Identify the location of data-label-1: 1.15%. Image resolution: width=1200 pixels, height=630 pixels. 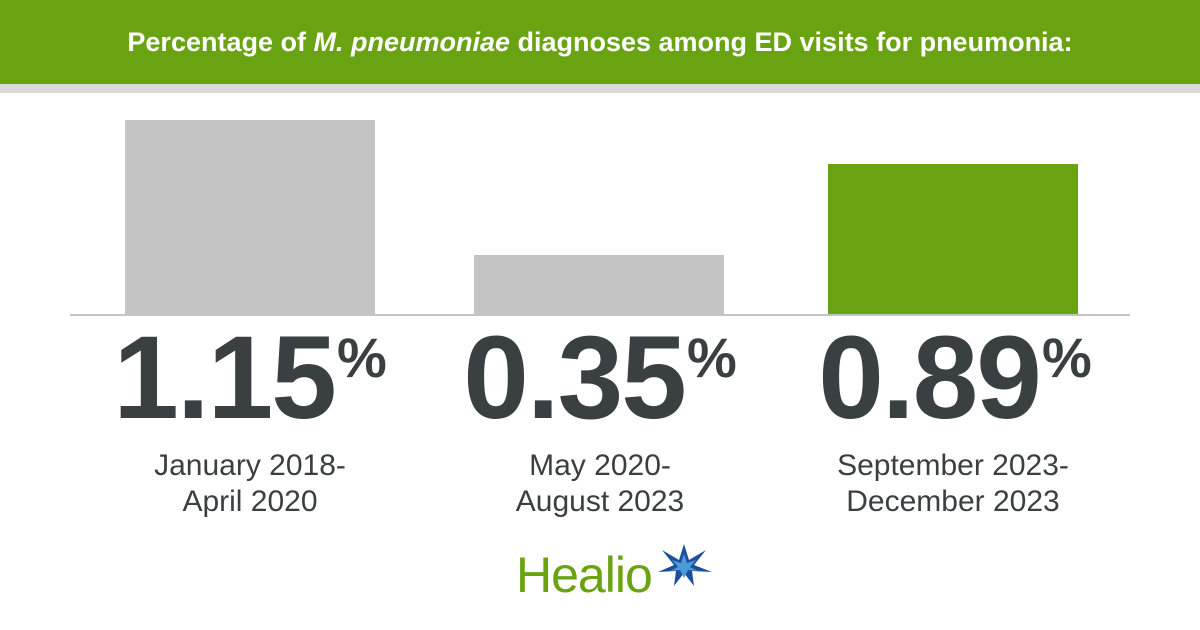
(250, 378).